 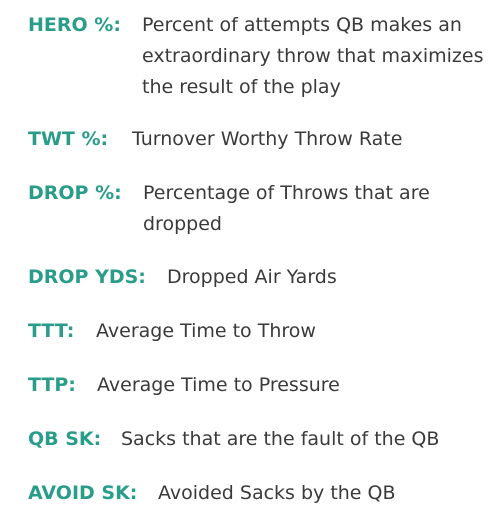 I want to click on definition-line: Turnover Worthy Throw Rate, so click(x=267, y=139).